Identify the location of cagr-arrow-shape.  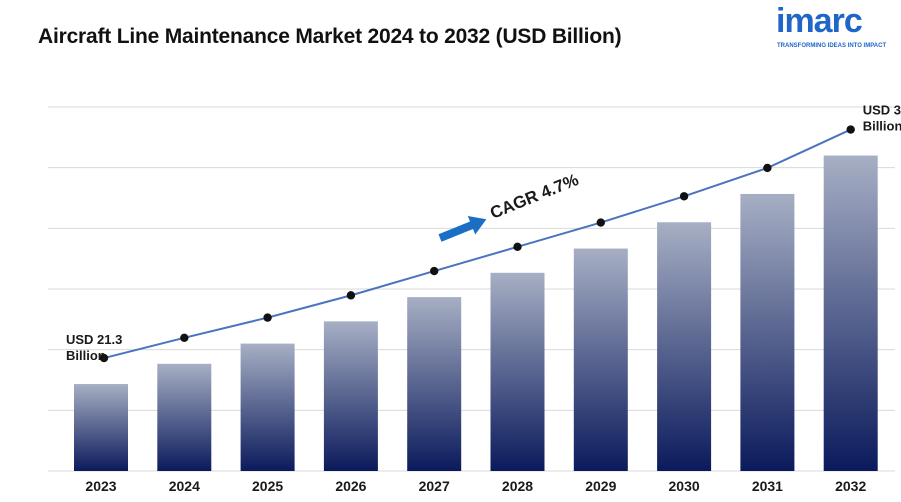
(462, 228).